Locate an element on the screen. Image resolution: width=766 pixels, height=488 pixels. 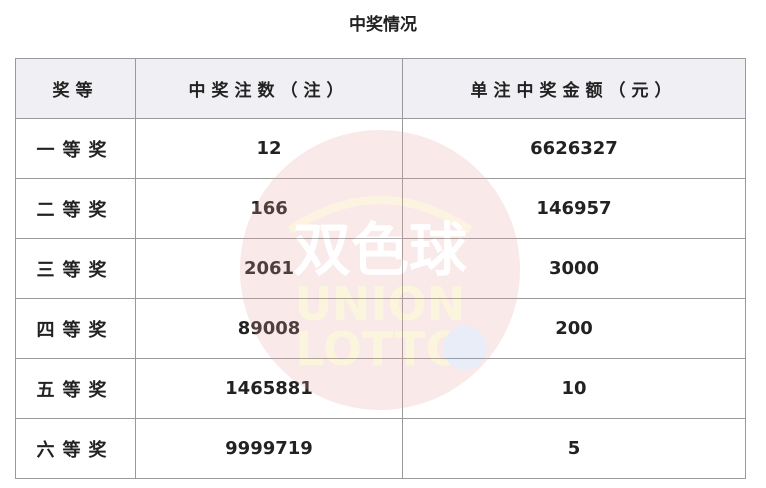
header-level: 奖等 is located at coordinates (75, 88).